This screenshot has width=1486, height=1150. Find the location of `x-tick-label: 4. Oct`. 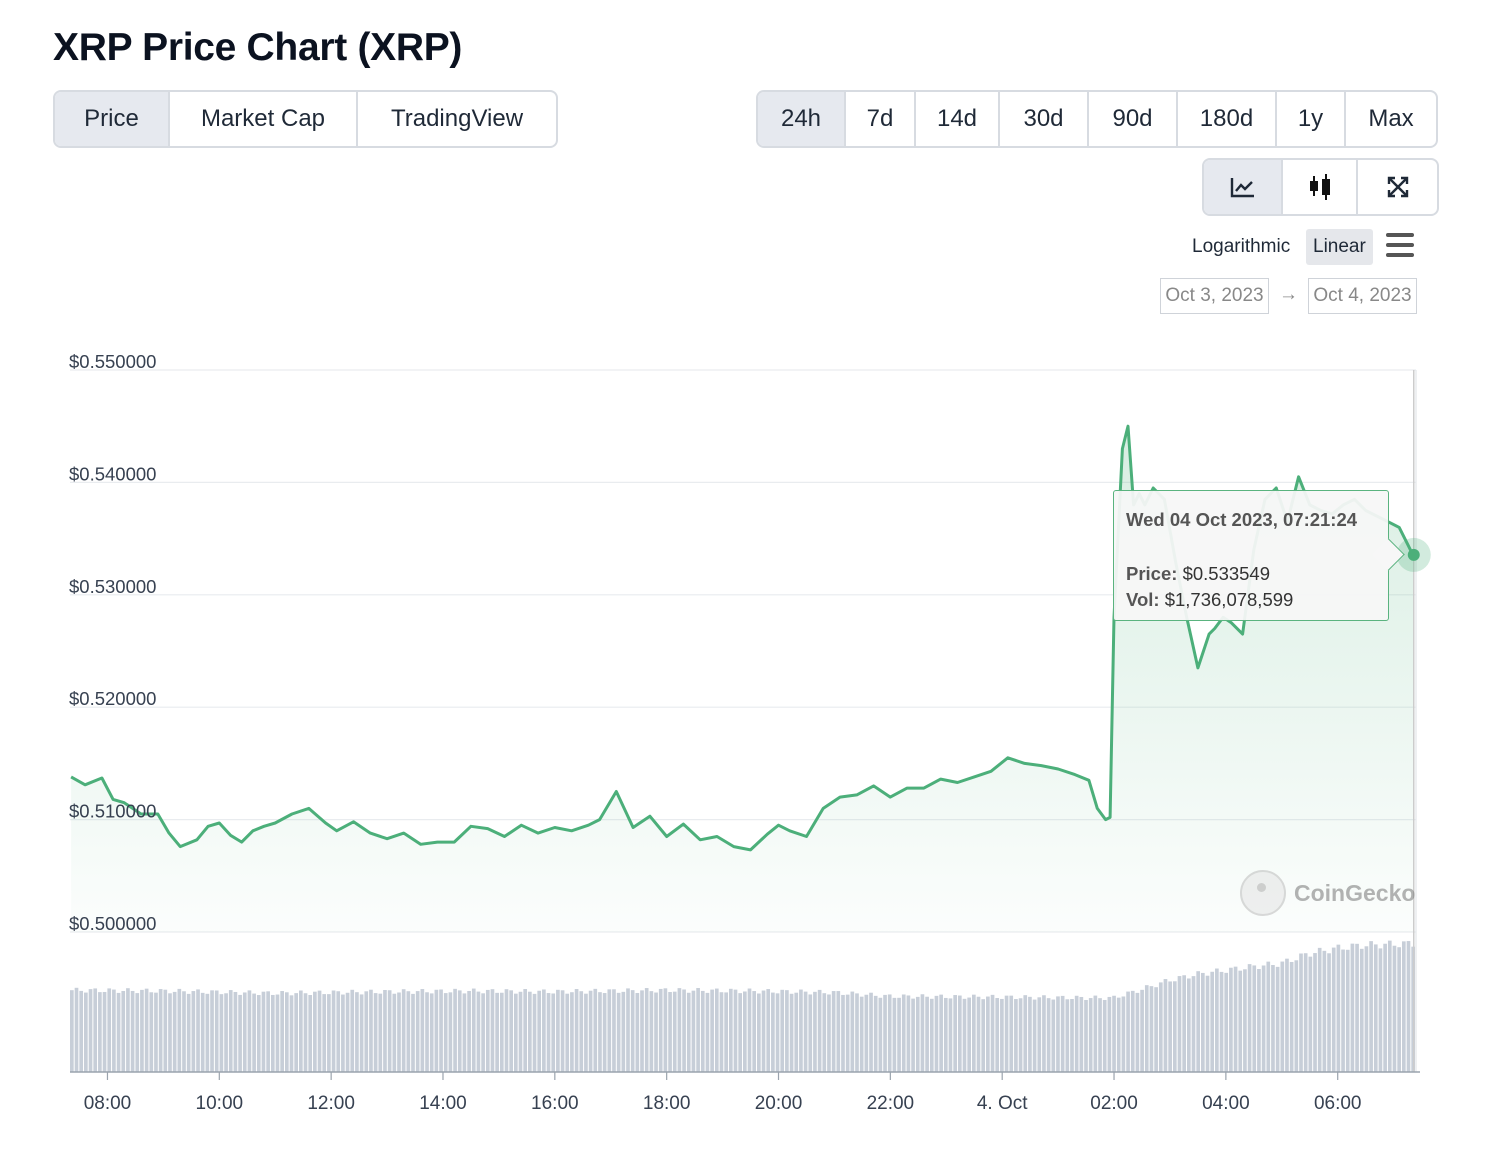

x-tick-label: 4. Oct is located at coordinates (1002, 1103).